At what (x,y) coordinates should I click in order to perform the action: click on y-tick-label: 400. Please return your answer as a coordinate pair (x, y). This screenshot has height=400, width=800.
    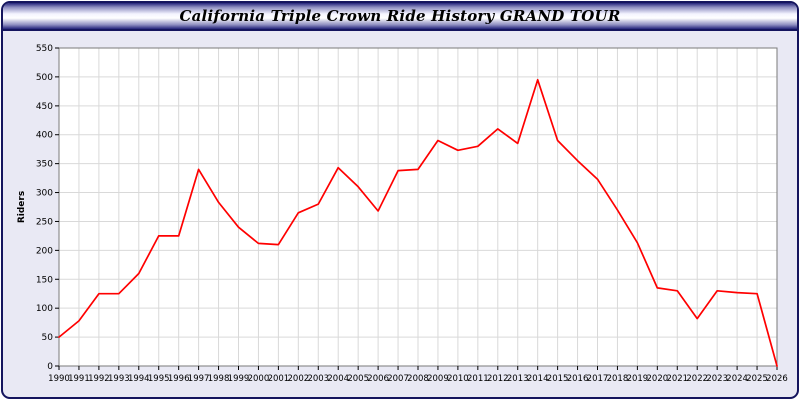
    Looking at the image, I should click on (44, 136).